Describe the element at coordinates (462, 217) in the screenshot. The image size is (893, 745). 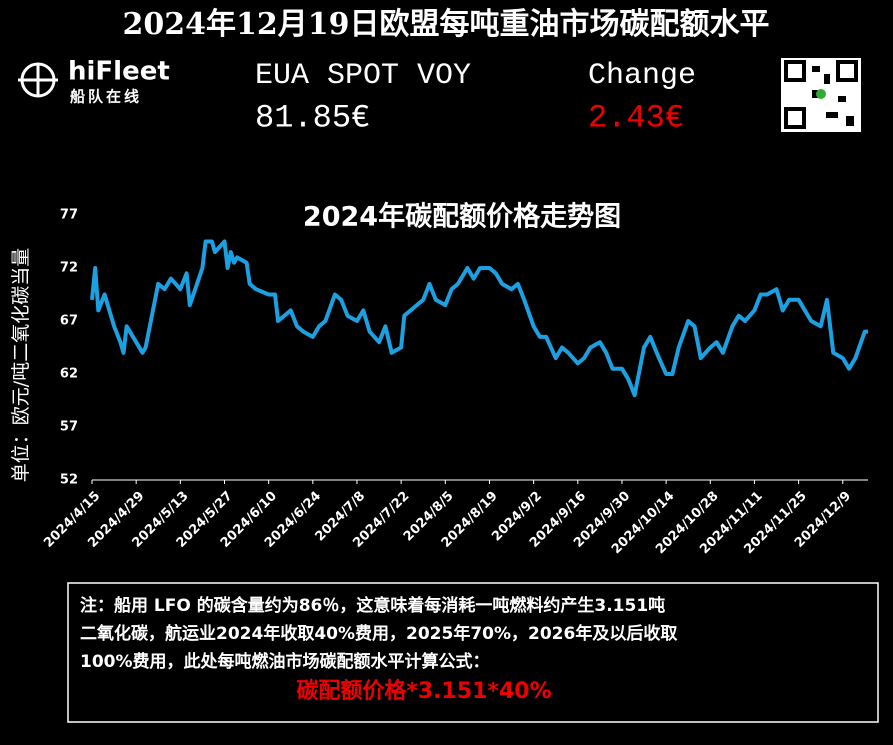
I see `chart-title: 2024年碳配额价格走势图` at that location.